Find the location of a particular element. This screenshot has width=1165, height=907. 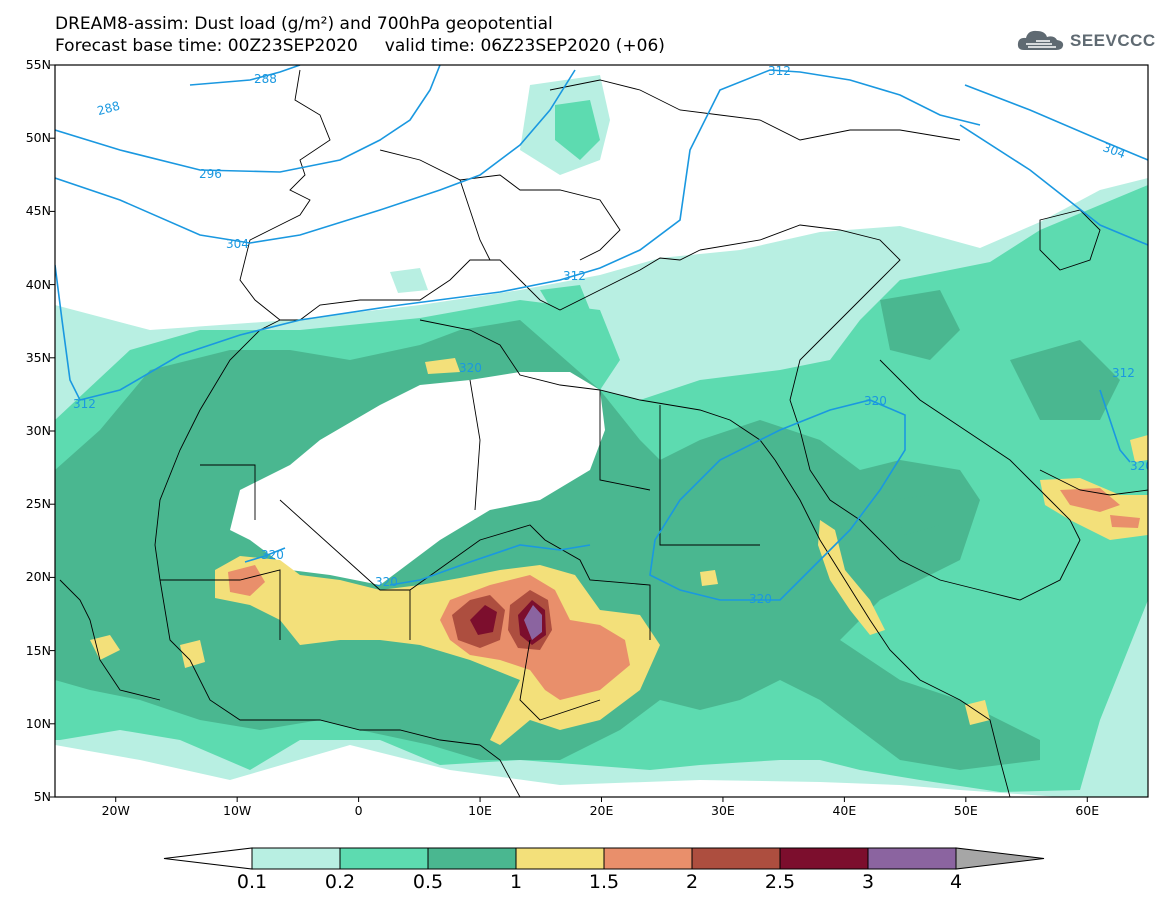

colorbar-under-triangle is located at coordinates (208, 858).